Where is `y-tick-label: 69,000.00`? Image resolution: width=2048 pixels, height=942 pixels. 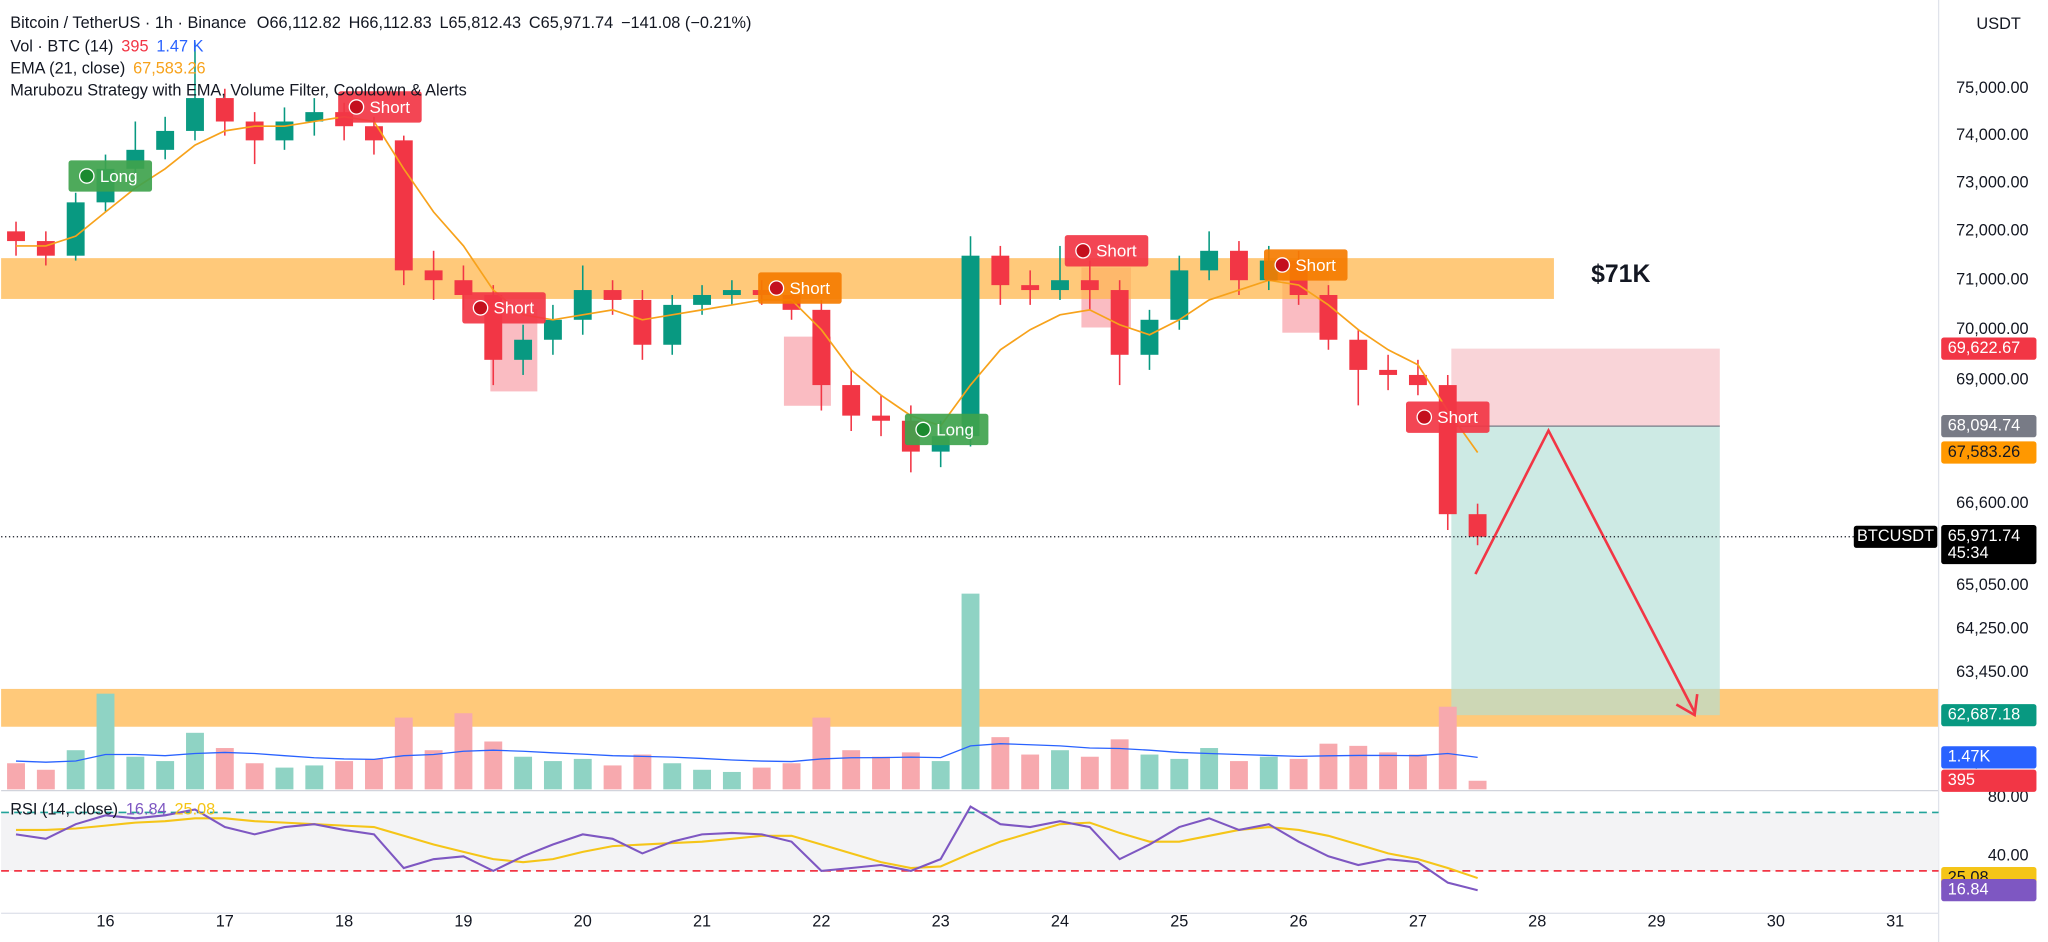 y-tick-label: 69,000.00 is located at coordinates (1992, 379).